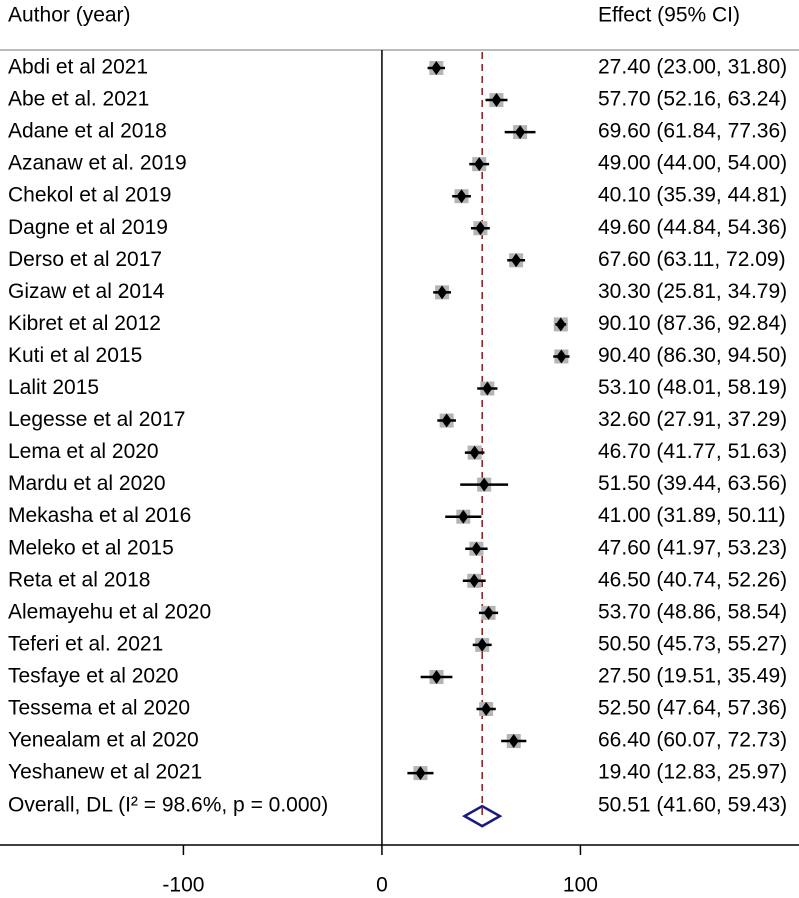 The width and height of the screenshot is (799, 898). Describe the element at coordinates (692, 451) in the screenshot. I see `value-label: 46.70 (41.77, 51.63)` at that location.